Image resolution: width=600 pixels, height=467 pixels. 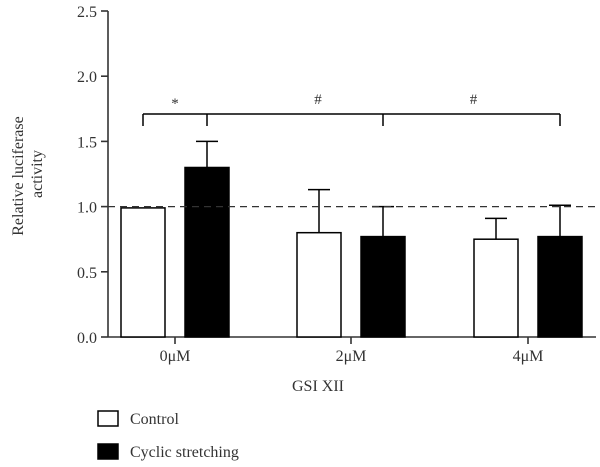 I want to click on y-tick-label: 2.5, so click(x=87, y=12).